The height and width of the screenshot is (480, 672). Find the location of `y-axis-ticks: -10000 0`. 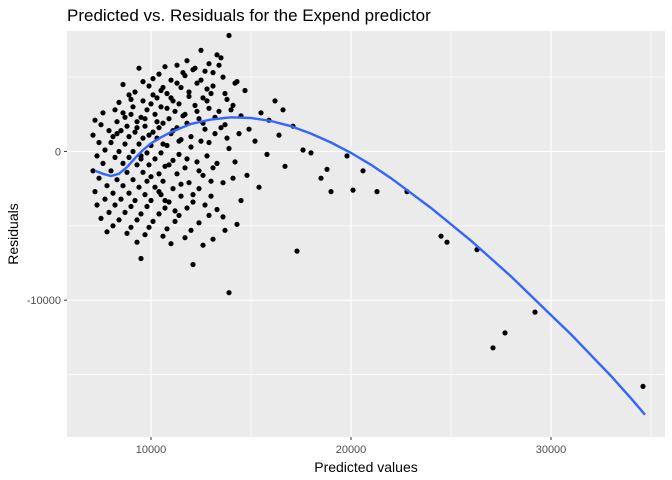

y-axis-ticks: -10000 0 is located at coordinates (47, 226).